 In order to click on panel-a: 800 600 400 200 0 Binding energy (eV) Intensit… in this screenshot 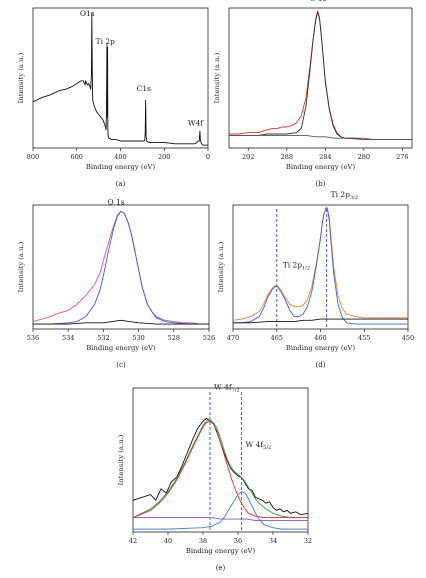, I will do `click(113, 97)`.